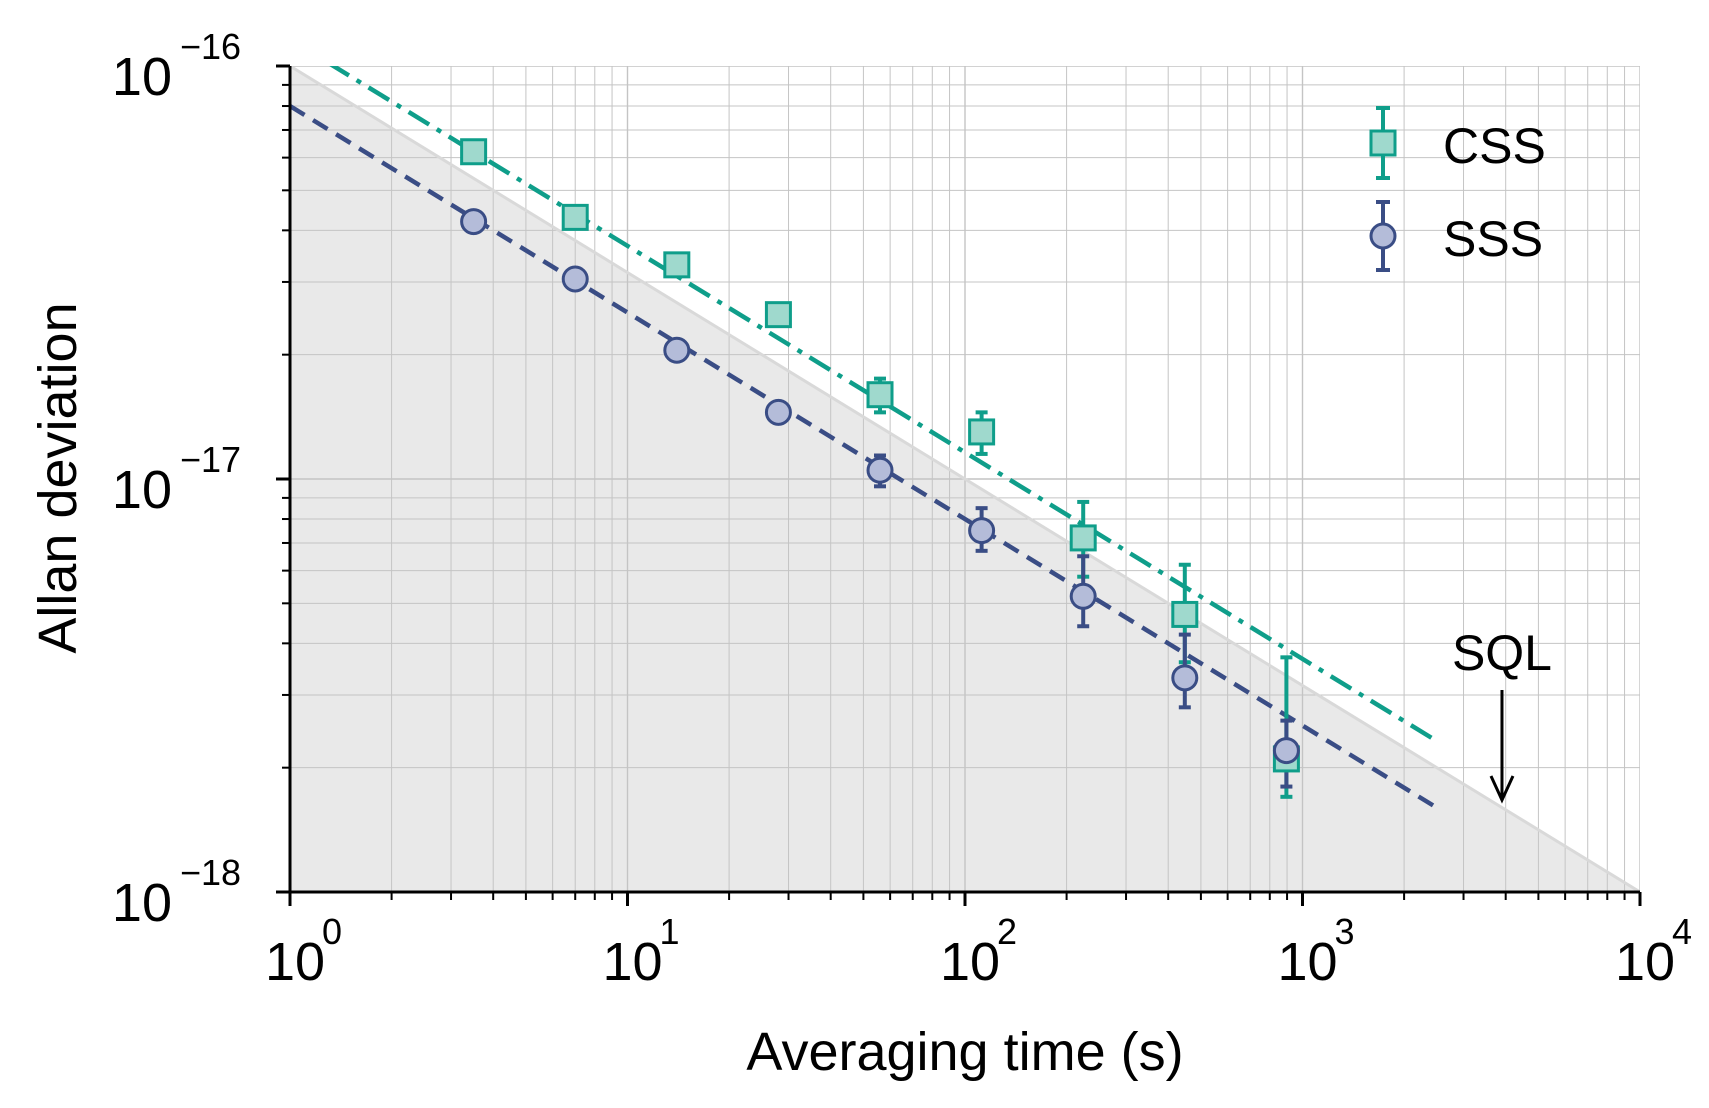 The image size is (1709, 1108). Describe the element at coordinates (669, 931) in the screenshot. I see `x-tick-exponent: 1` at that location.